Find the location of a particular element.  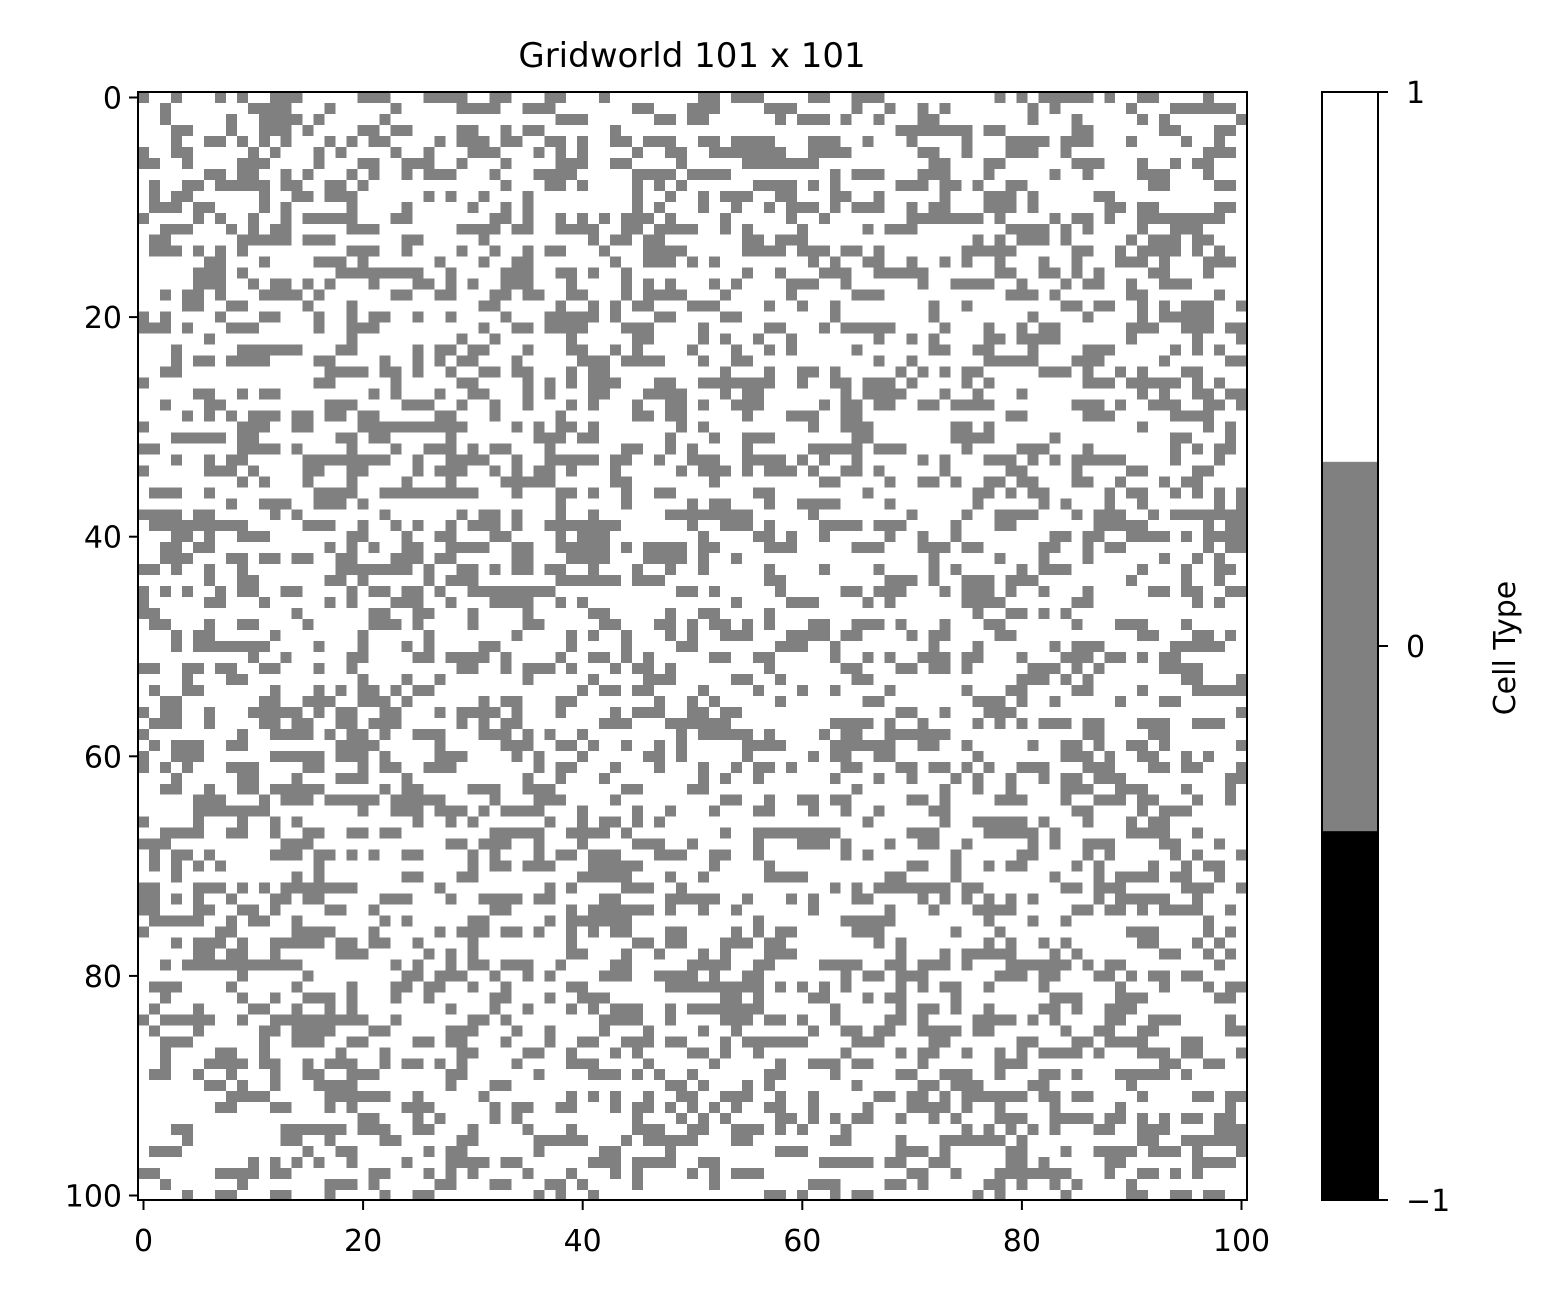

y-axis: 0 20 40 60 80 100 is located at coordinates (101, 648).